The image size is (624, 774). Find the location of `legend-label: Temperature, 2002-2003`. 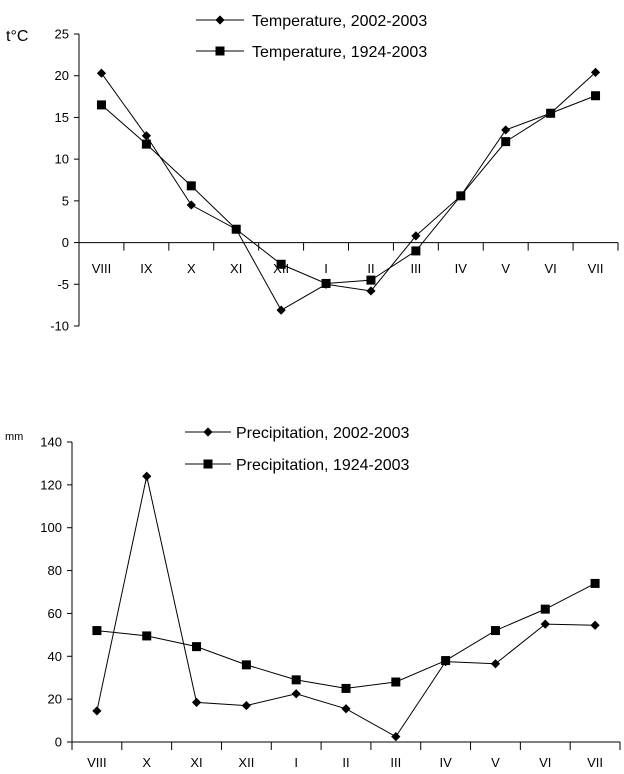

legend-label: Temperature, 2002-2003 is located at coordinates (339, 21).